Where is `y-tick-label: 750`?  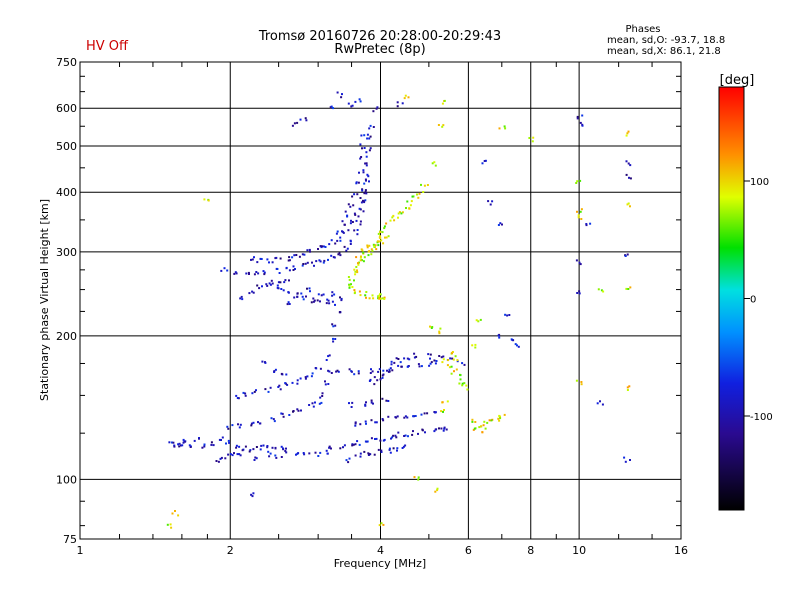
y-tick-label: 750 is located at coordinates (66, 62).